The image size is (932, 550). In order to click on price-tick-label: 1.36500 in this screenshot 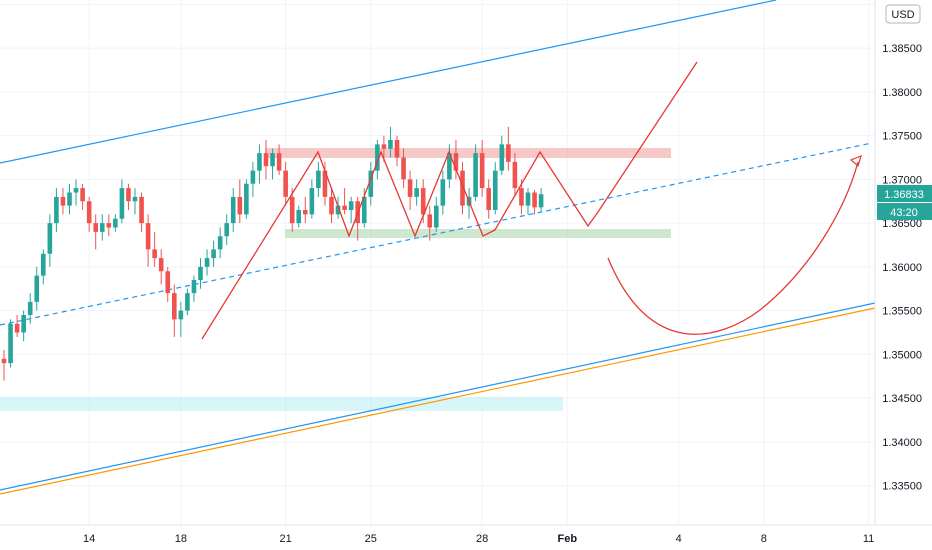, I will do `click(902, 224)`.